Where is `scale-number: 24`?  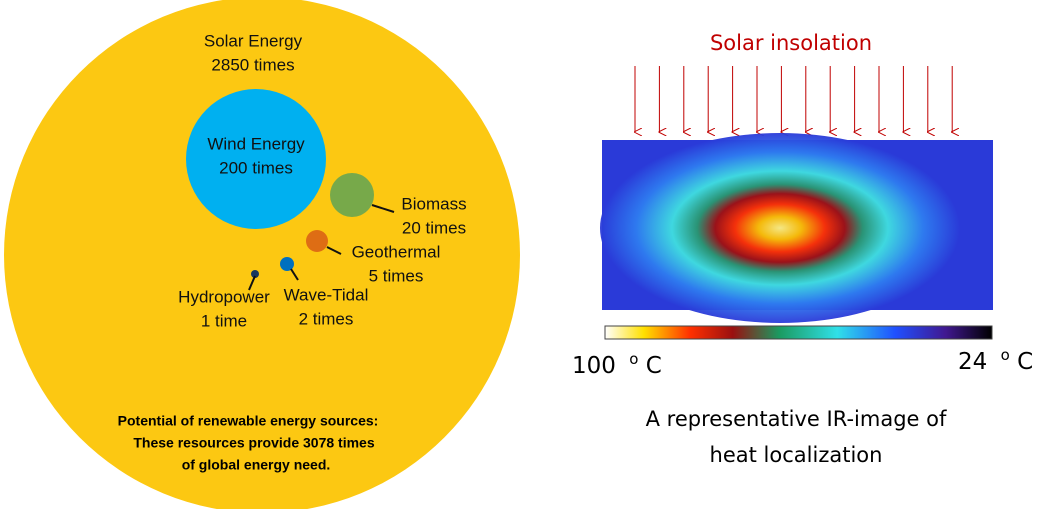
scale-number: 24 is located at coordinates (972, 362).